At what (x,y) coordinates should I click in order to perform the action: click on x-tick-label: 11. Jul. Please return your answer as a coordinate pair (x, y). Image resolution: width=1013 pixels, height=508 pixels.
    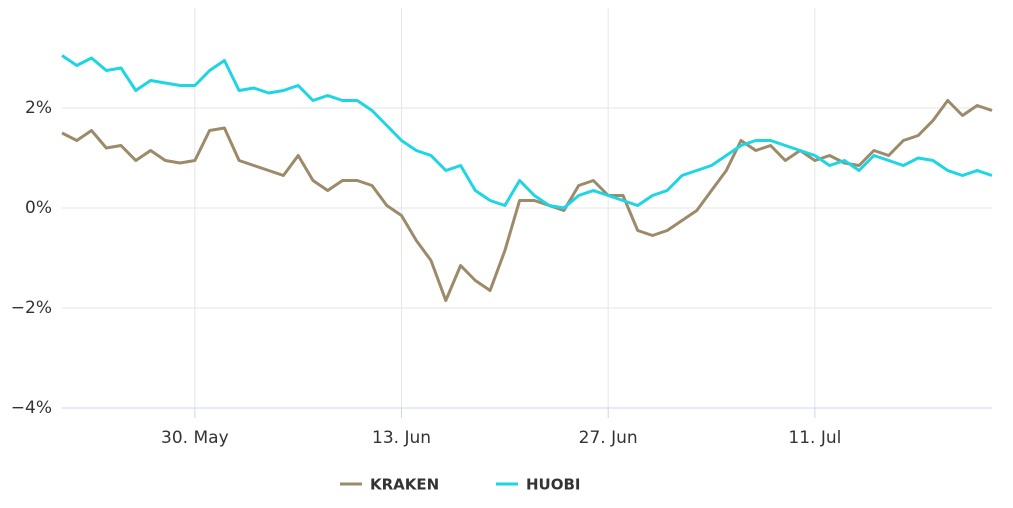
    Looking at the image, I should click on (814, 438).